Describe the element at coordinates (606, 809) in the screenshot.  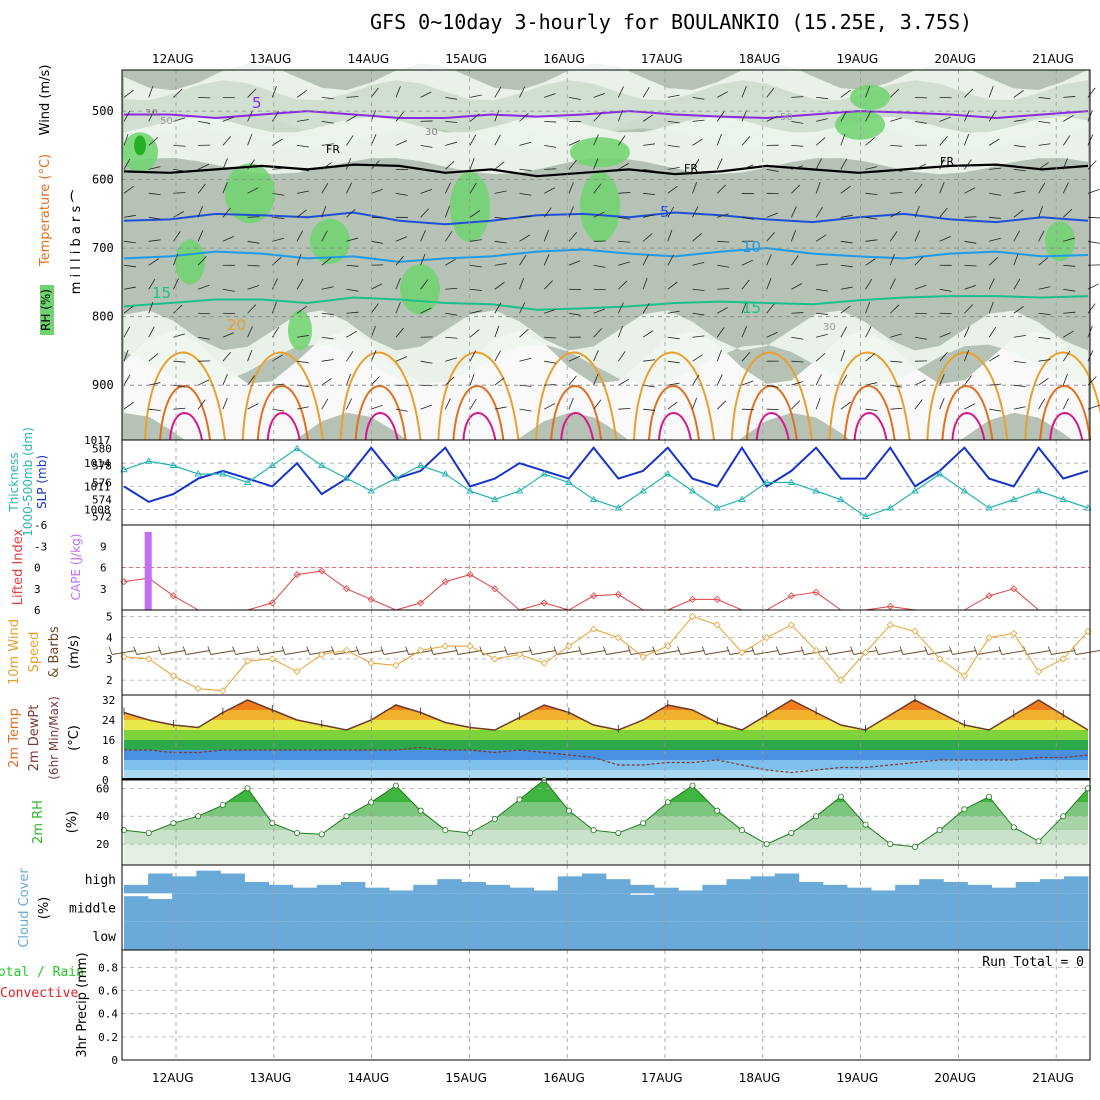
I see `rh-band-fill` at that location.